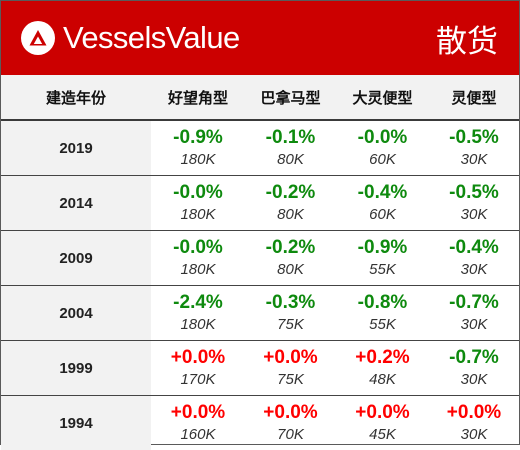 This screenshot has height=450, width=520. What do you see at coordinates (198, 97) in the screenshot?
I see `column-header-capesize: 好望角型` at bounding box center [198, 97].